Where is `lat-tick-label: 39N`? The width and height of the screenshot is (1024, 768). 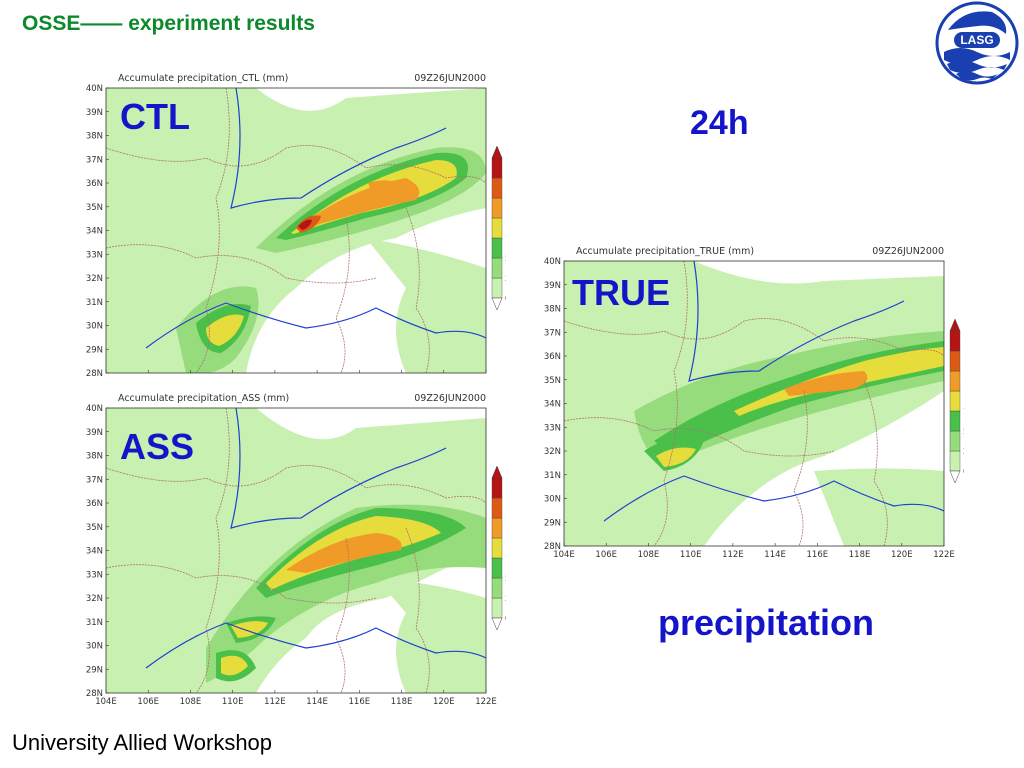
lat-tick-label: 39N is located at coordinates (94, 433).